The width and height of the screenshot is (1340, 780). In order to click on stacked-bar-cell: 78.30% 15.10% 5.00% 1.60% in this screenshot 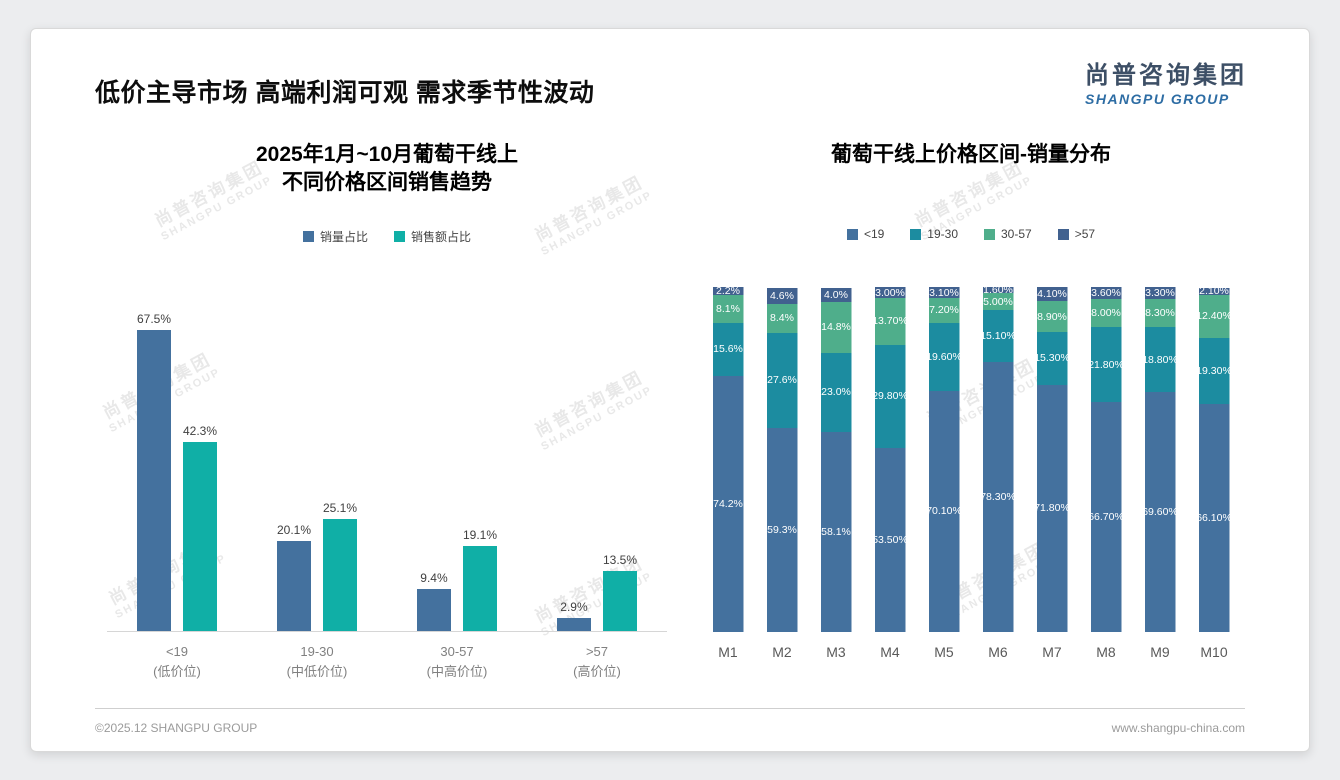, I will do `click(998, 458)`.